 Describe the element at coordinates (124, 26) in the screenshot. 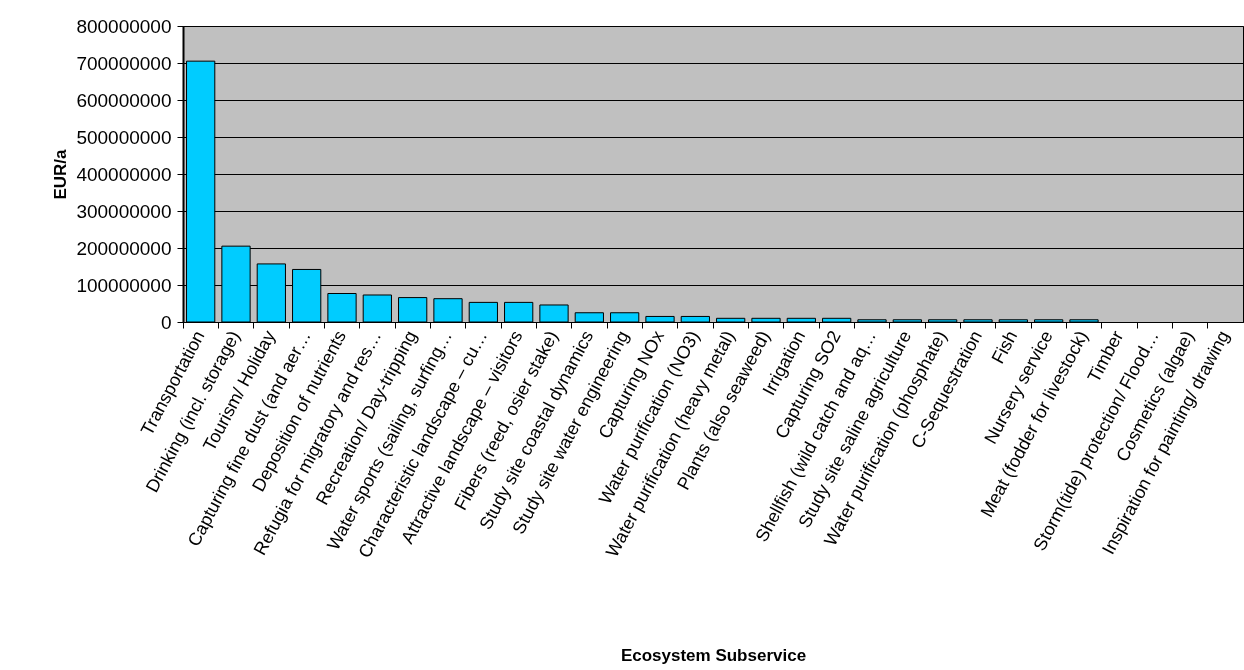

I see `y-tick-label: 800000000` at that location.